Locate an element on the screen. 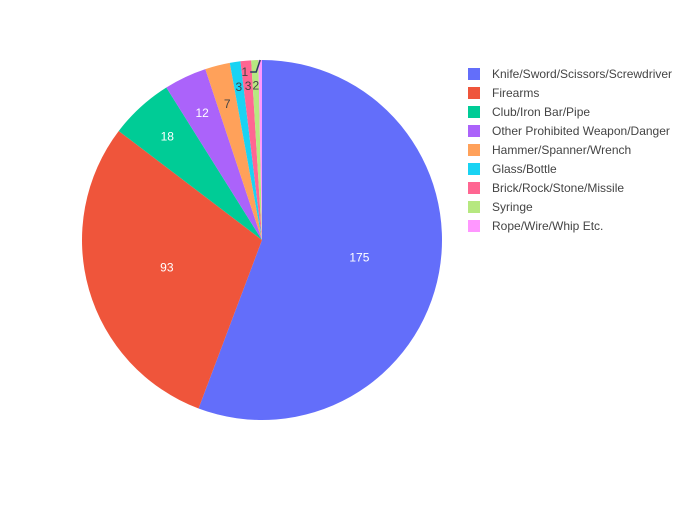  legend-label: Hammer/Spanner/Wrench is located at coordinates (561, 150).